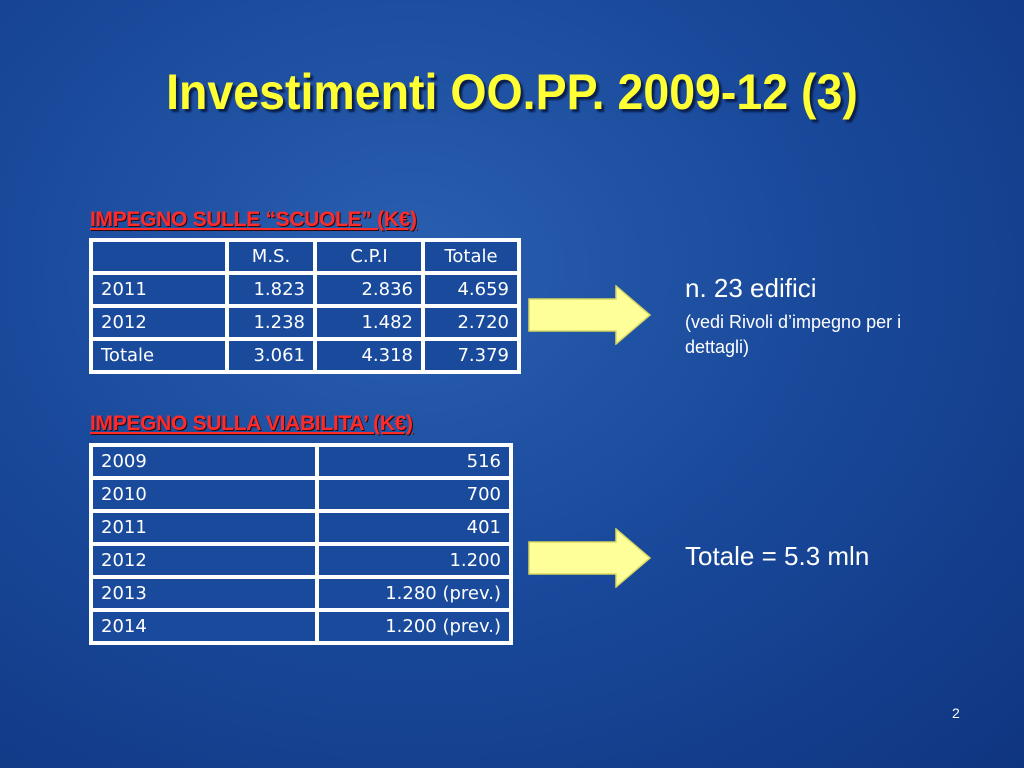  I want to click on table-cell: 401, so click(414, 527).